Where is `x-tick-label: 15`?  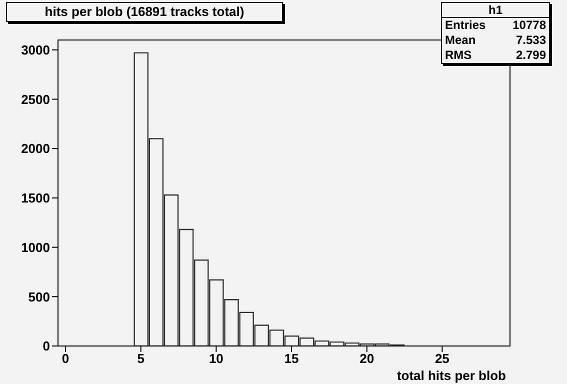
x-tick-label: 15 is located at coordinates (291, 358).